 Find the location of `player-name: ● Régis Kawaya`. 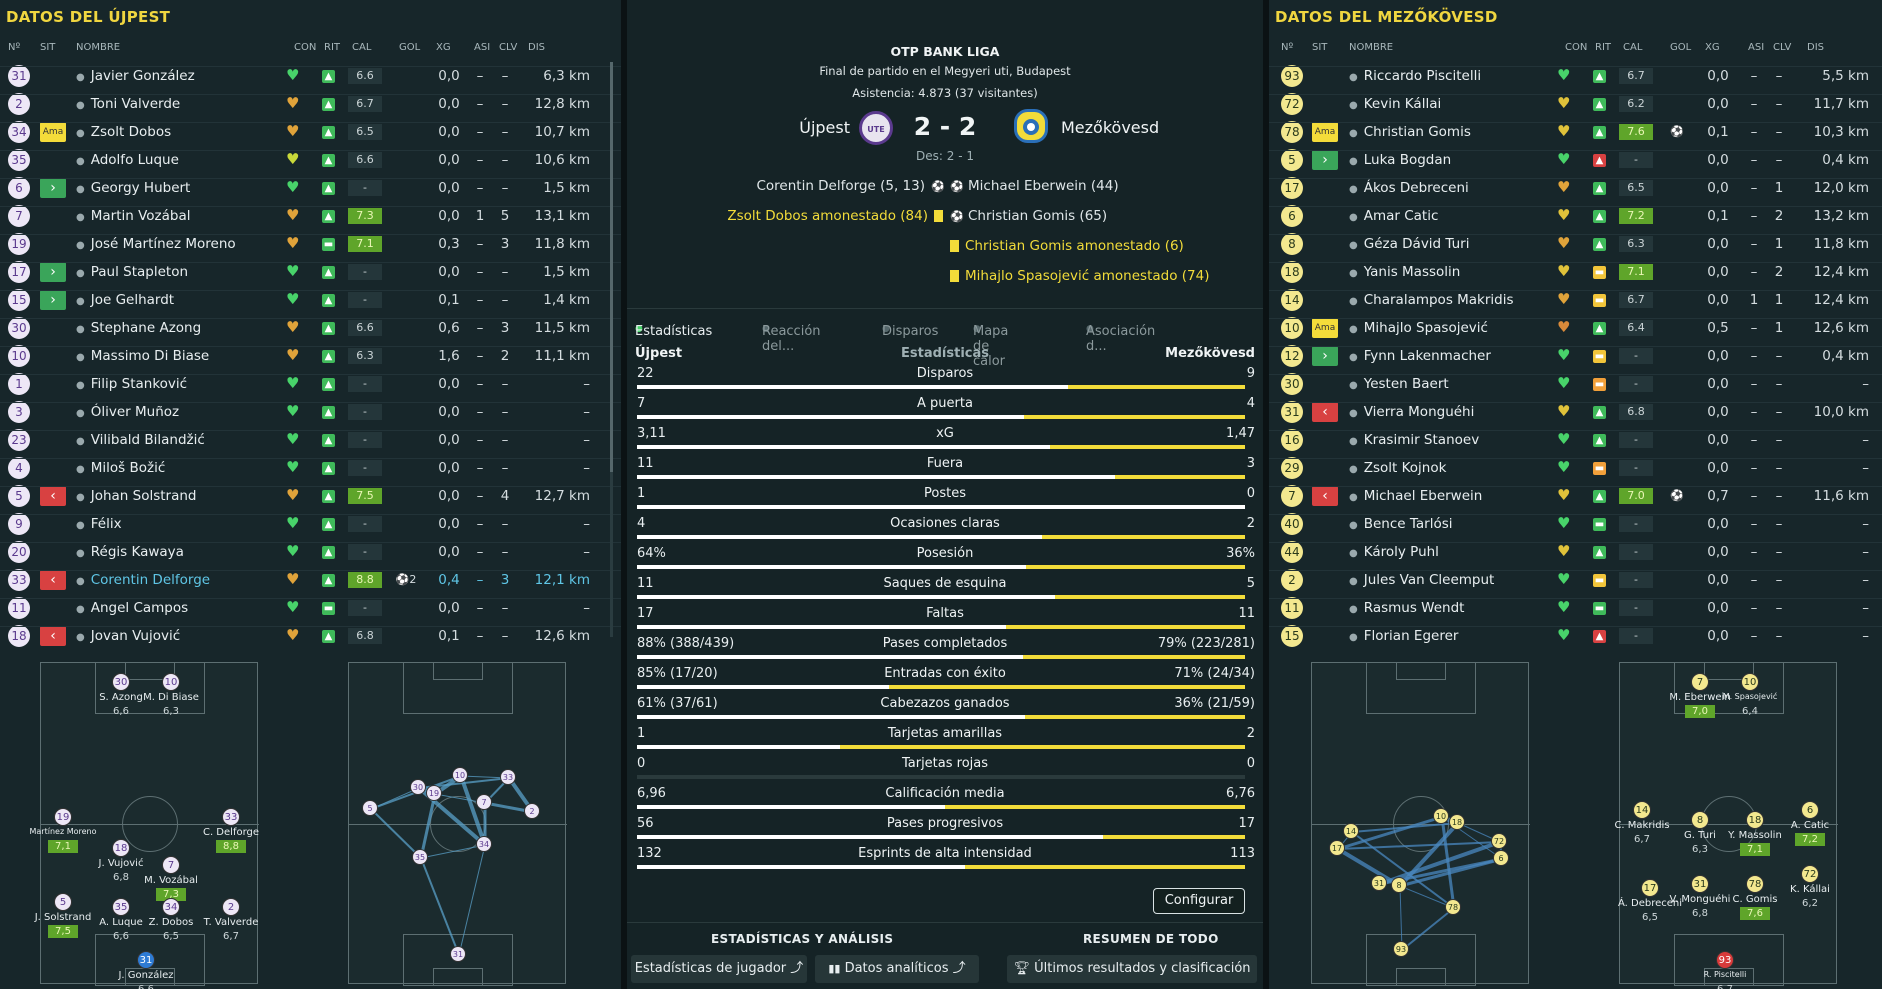

player-name: ● Régis Kawaya is located at coordinates (130, 553).